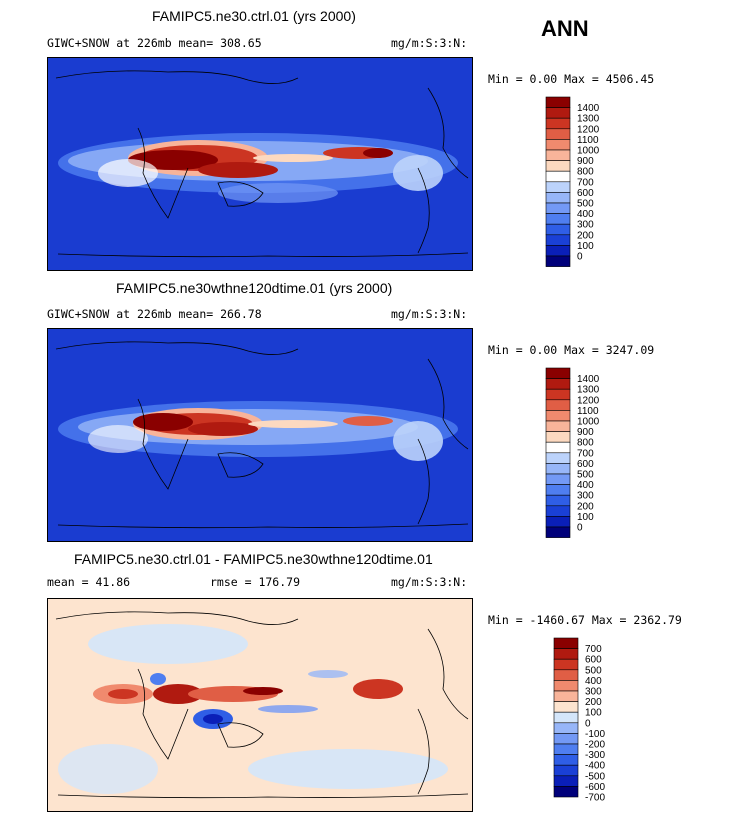 This screenshot has height=822, width=733. Describe the element at coordinates (595, 734) in the screenshot. I see `colorbar-tick-label: -100` at that location.